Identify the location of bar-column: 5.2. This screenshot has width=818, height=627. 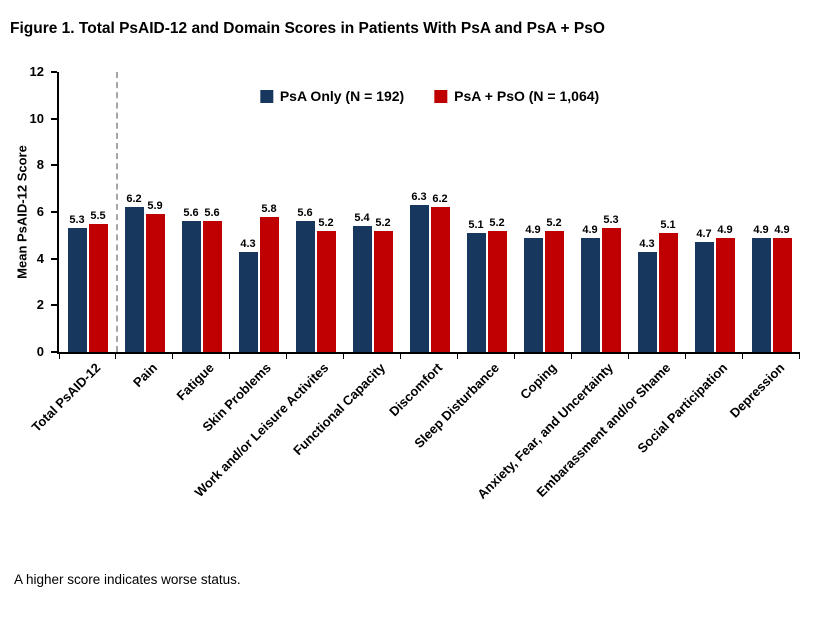
(497, 284).